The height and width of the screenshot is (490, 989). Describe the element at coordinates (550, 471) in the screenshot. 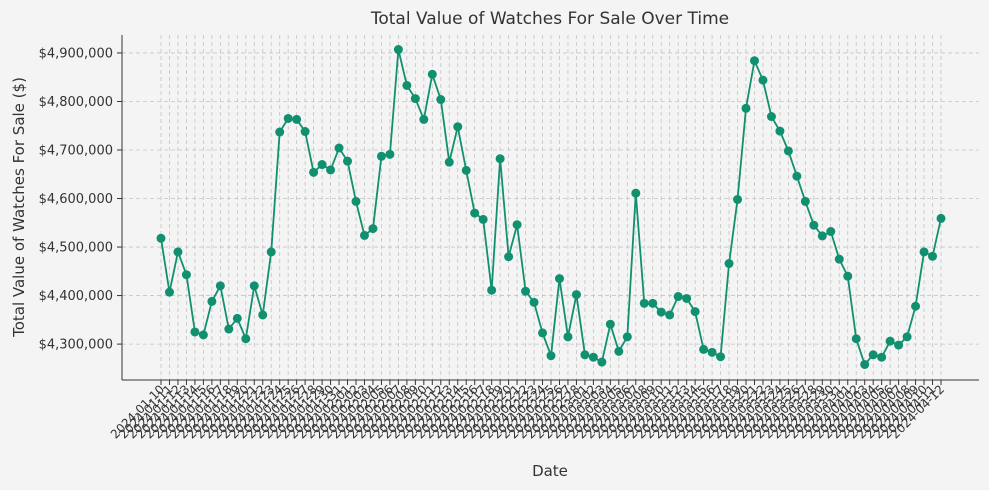

I see `x-axis-label: Date` at that location.